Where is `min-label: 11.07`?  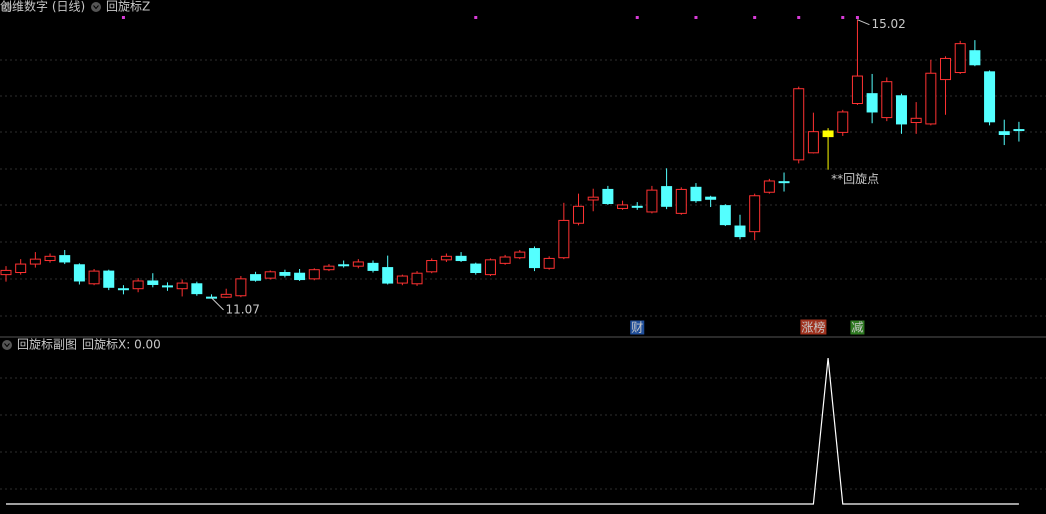 min-label: 11.07 is located at coordinates (243, 309).